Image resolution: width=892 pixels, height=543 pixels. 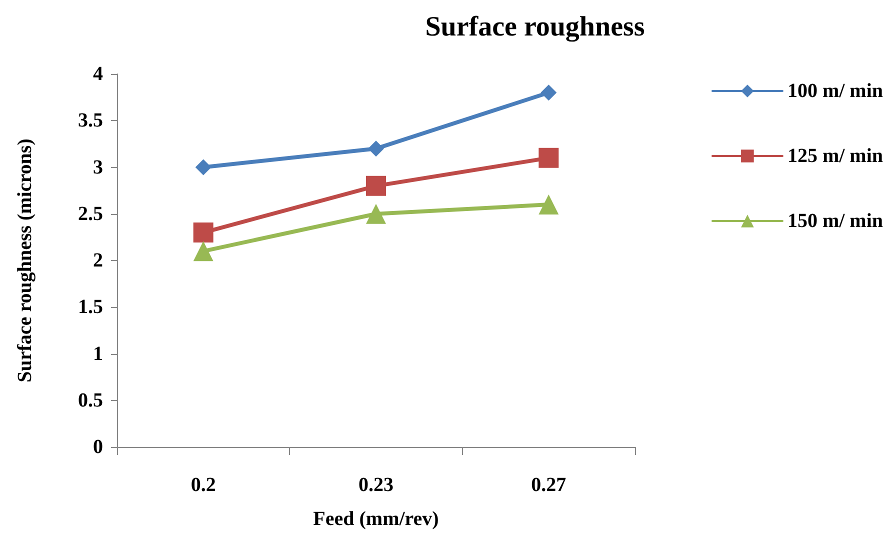 What do you see at coordinates (98, 261) in the screenshot?
I see `y-tick-label: 2` at bounding box center [98, 261].